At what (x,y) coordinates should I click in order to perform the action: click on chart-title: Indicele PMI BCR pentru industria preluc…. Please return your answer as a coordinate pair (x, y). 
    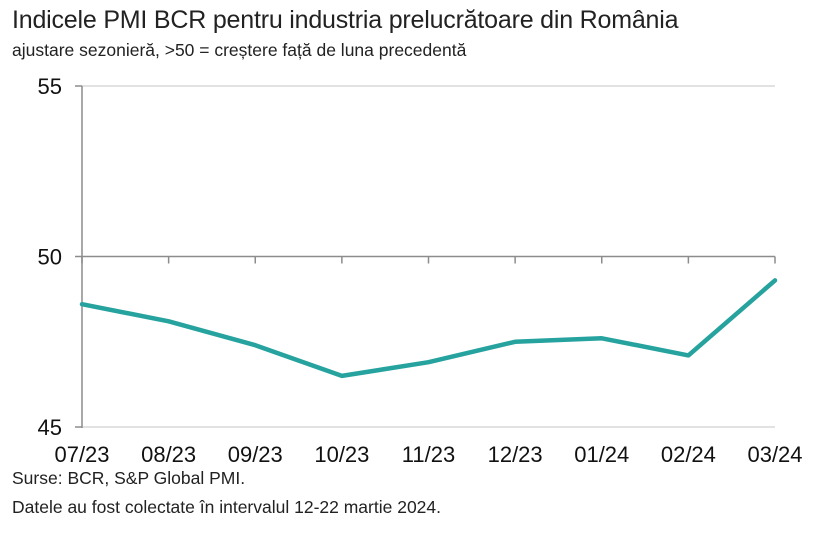
    Looking at the image, I should click on (345, 20).